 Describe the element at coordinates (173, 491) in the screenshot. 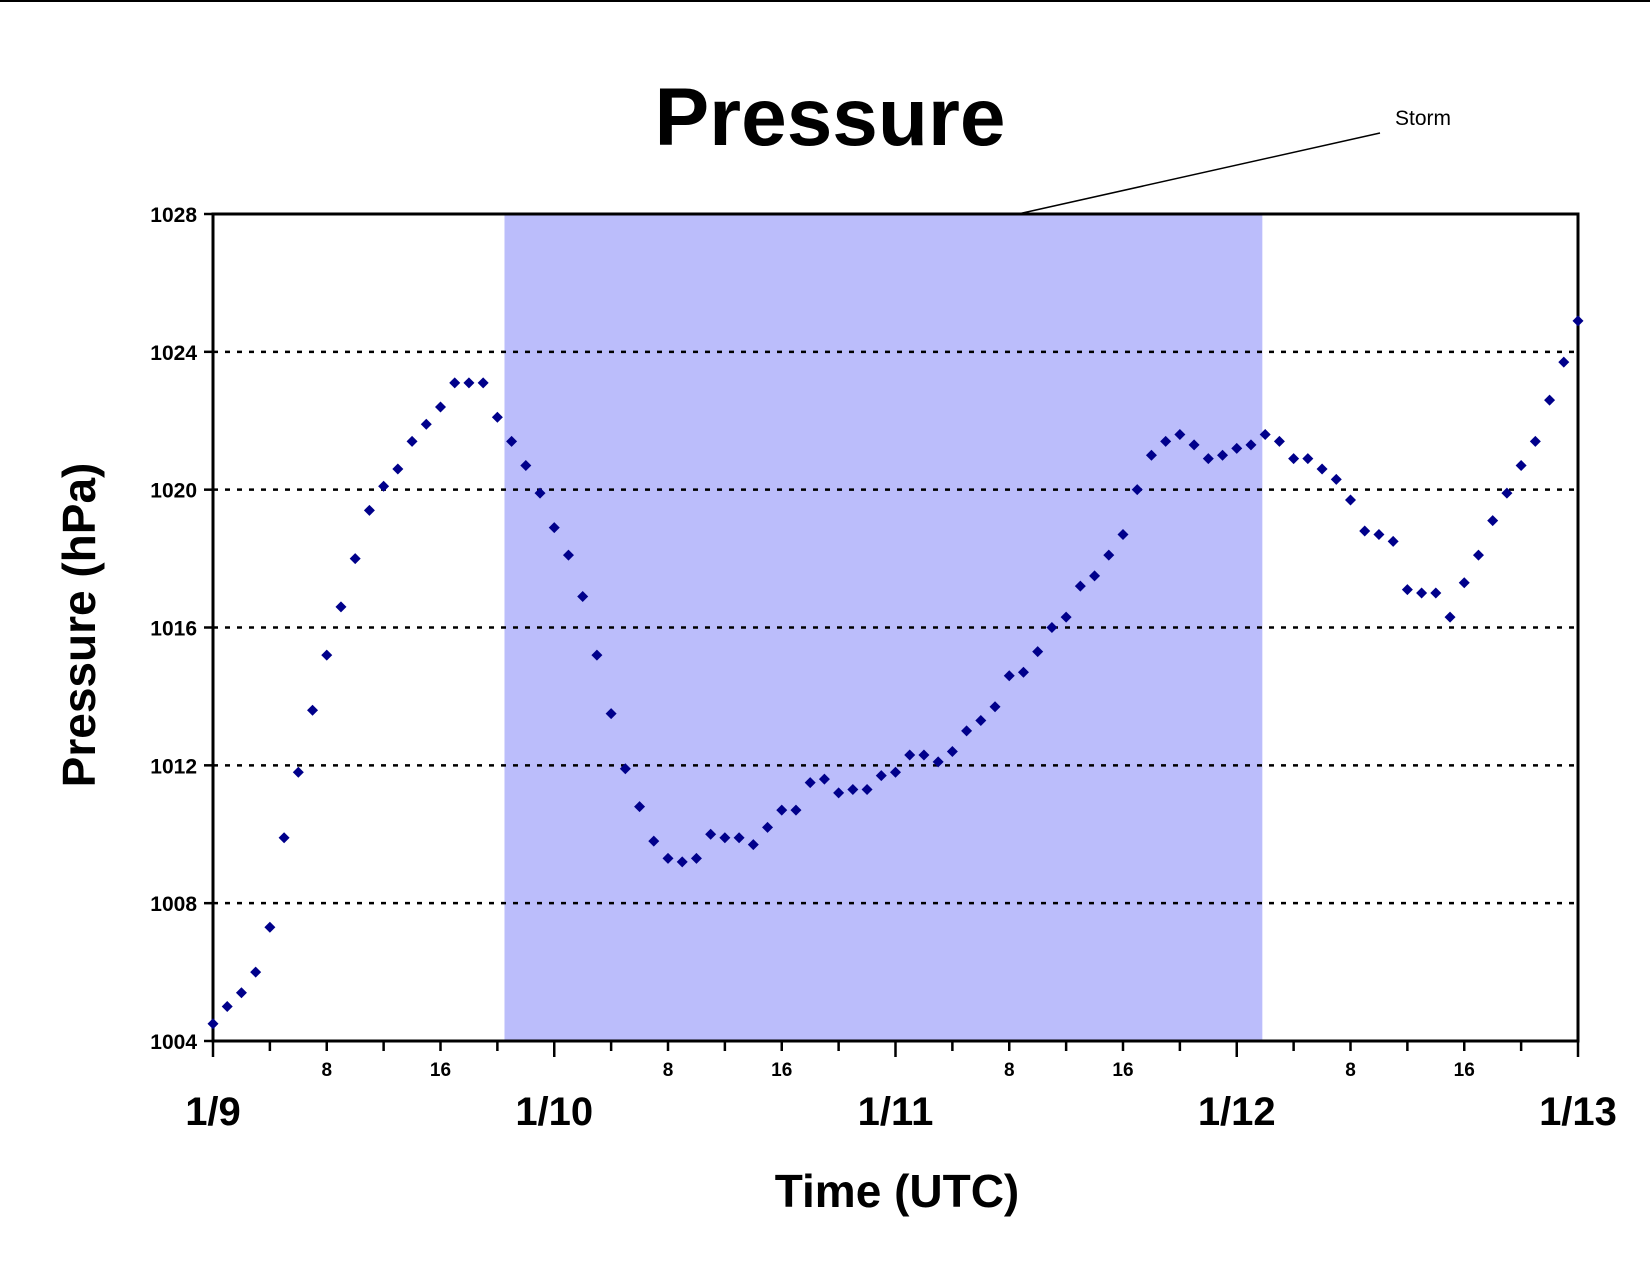

I see `y-tick-label: 1020` at that location.